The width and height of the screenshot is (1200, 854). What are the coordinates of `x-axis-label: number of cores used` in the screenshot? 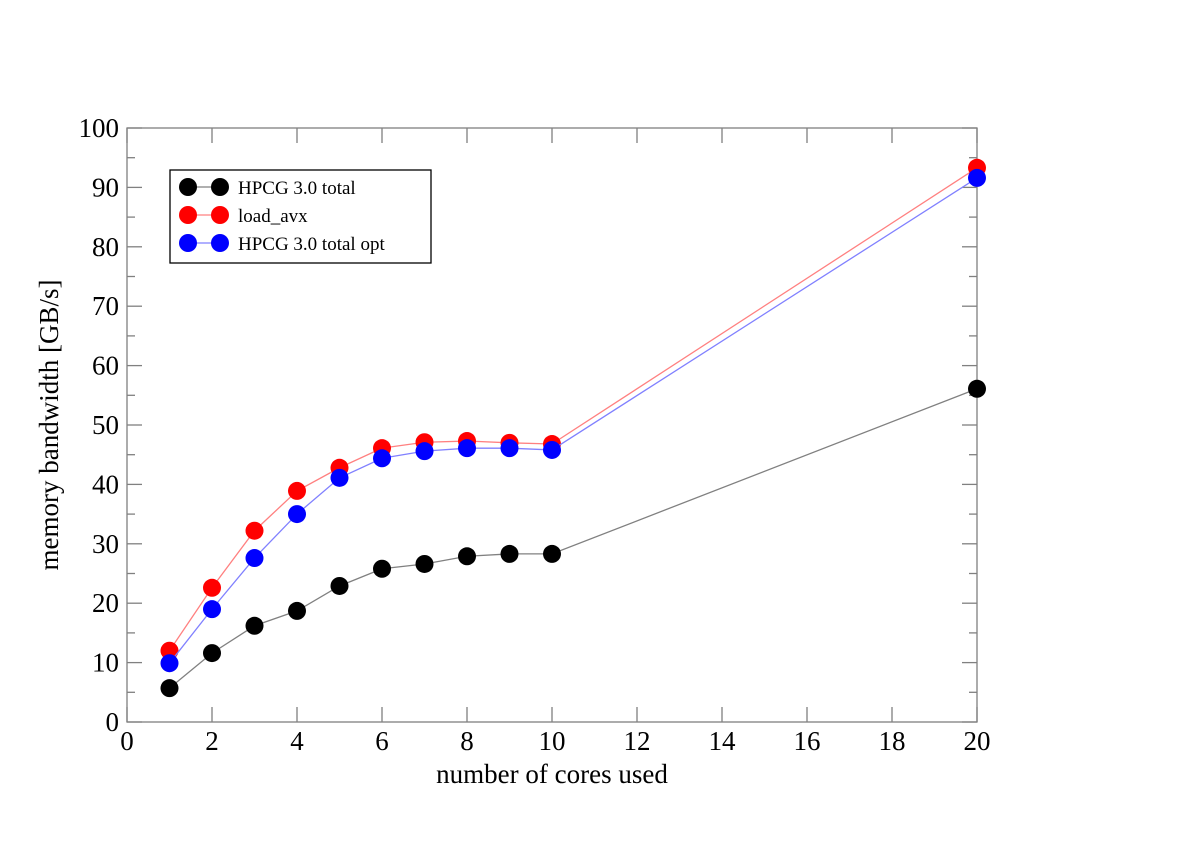 It's located at (552, 774).